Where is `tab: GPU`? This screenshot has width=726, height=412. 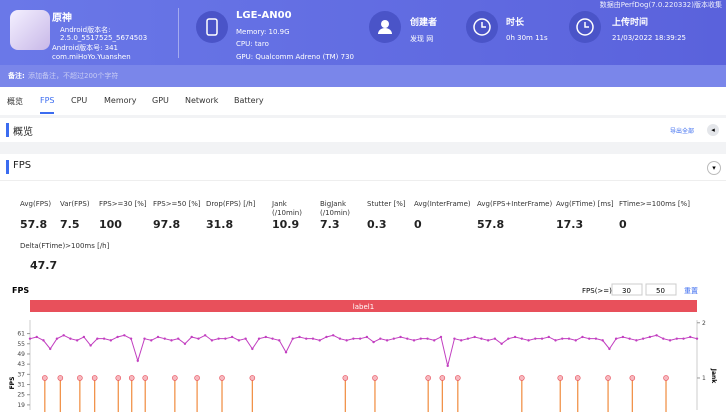
tab: GPU is located at coordinates (160, 100).